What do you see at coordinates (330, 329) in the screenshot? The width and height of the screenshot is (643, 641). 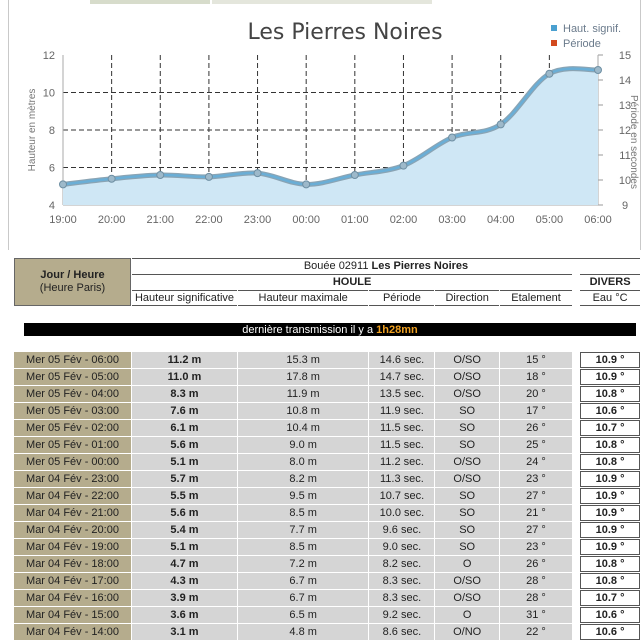 I see `last-transmission-banner: dernière transmission il y a 1h28mn` at bounding box center [330, 329].